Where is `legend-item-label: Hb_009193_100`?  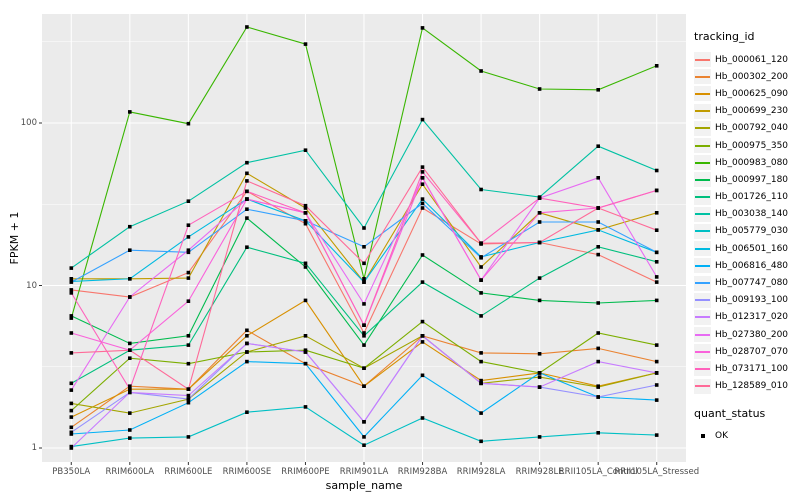 legend-item-label: Hb_009193_100 is located at coordinates (752, 300).